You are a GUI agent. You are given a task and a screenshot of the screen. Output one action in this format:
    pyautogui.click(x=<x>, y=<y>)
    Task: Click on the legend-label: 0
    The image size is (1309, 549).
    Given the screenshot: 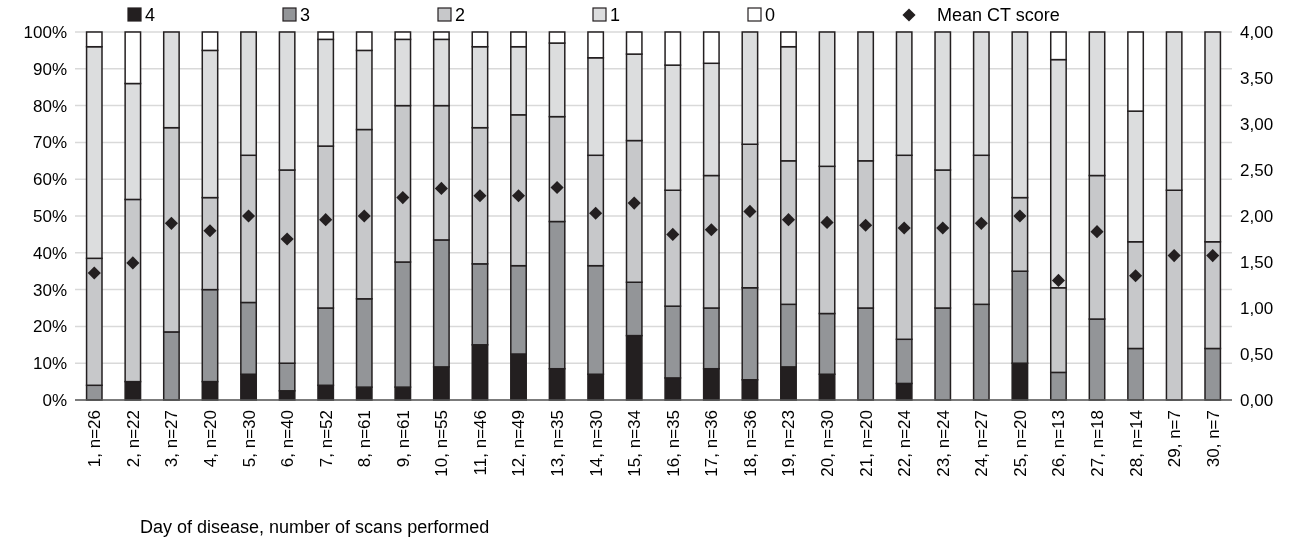 What is the action you would take?
    pyautogui.click(x=770, y=15)
    